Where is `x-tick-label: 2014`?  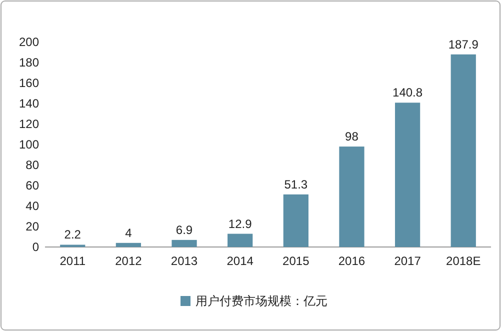
x-tick-label: 2014 is located at coordinates (240, 261).